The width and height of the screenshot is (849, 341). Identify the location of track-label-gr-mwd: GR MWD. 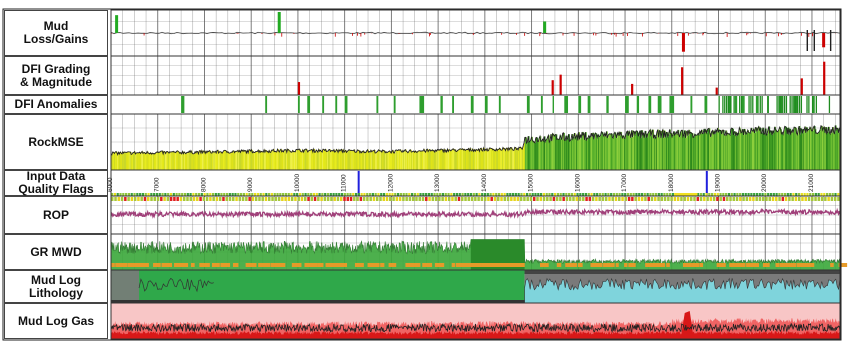
(56, 251).